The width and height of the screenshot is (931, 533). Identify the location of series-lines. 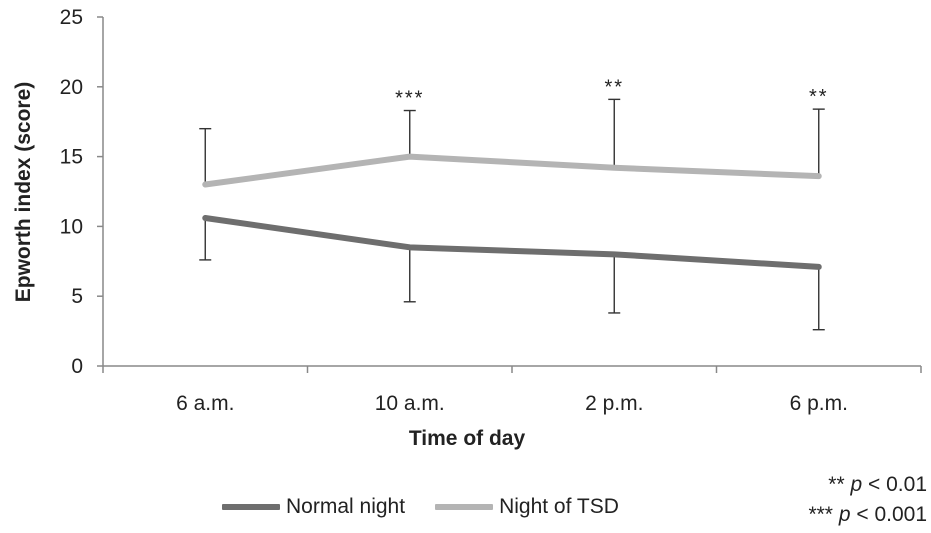
(512, 211).